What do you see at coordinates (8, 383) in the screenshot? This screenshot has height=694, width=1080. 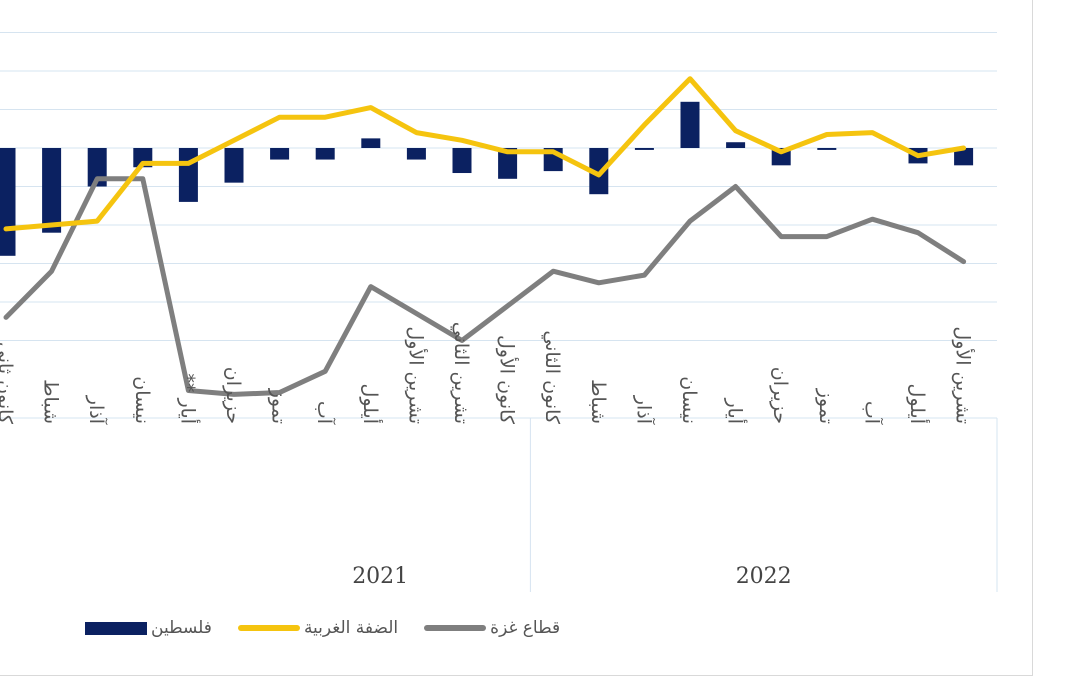 I see `x-tick-label: كانون ثاني` at bounding box center [8, 383].